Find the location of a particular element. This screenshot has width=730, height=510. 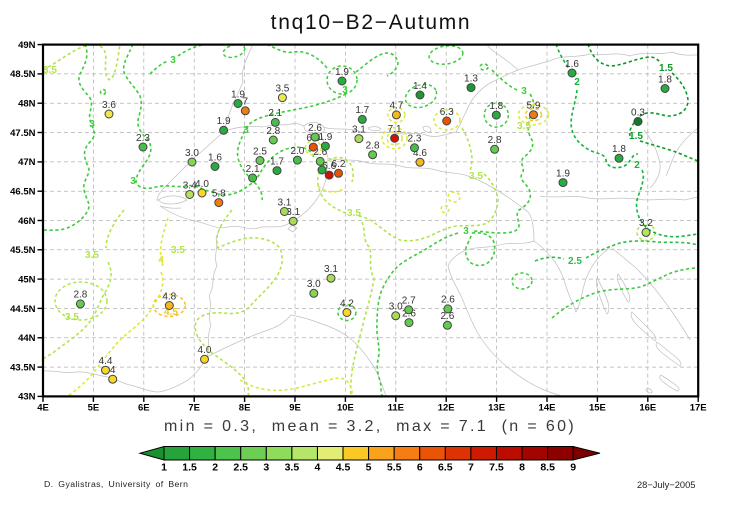

svg-text: 8E is located at coordinates (245, 407).